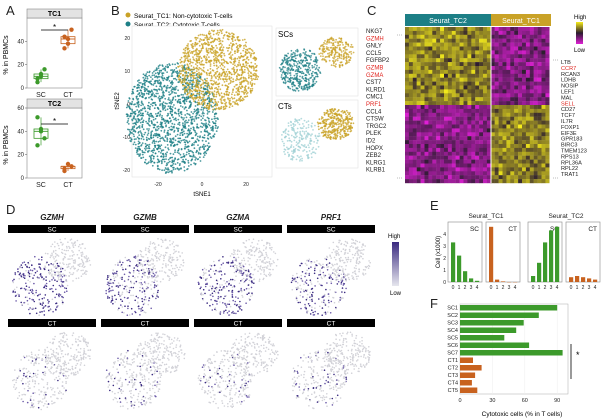 The width and height of the screenshot is (606, 419). Describe the element at coordinates (128, 15) in the screenshot. I see `panel-b-legend-tc1-dot` at that location.